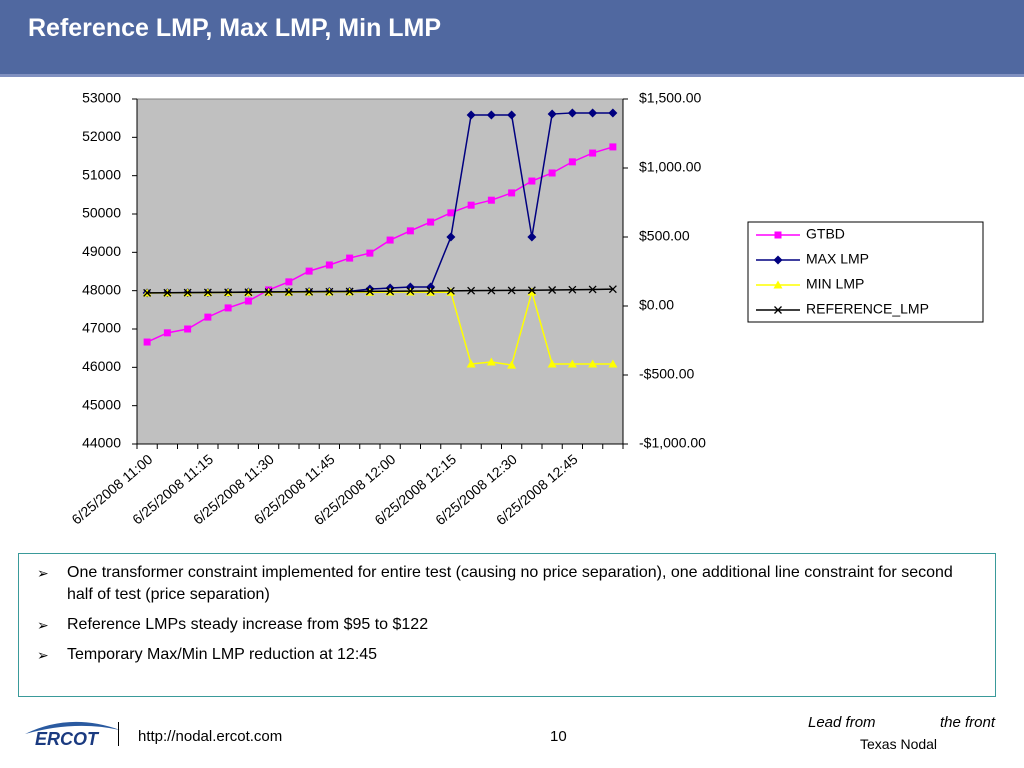 This screenshot has height=768, width=1024. Describe the element at coordinates (67, 739) in the screenshot. I see `logo-text: ERCOT` at that location.